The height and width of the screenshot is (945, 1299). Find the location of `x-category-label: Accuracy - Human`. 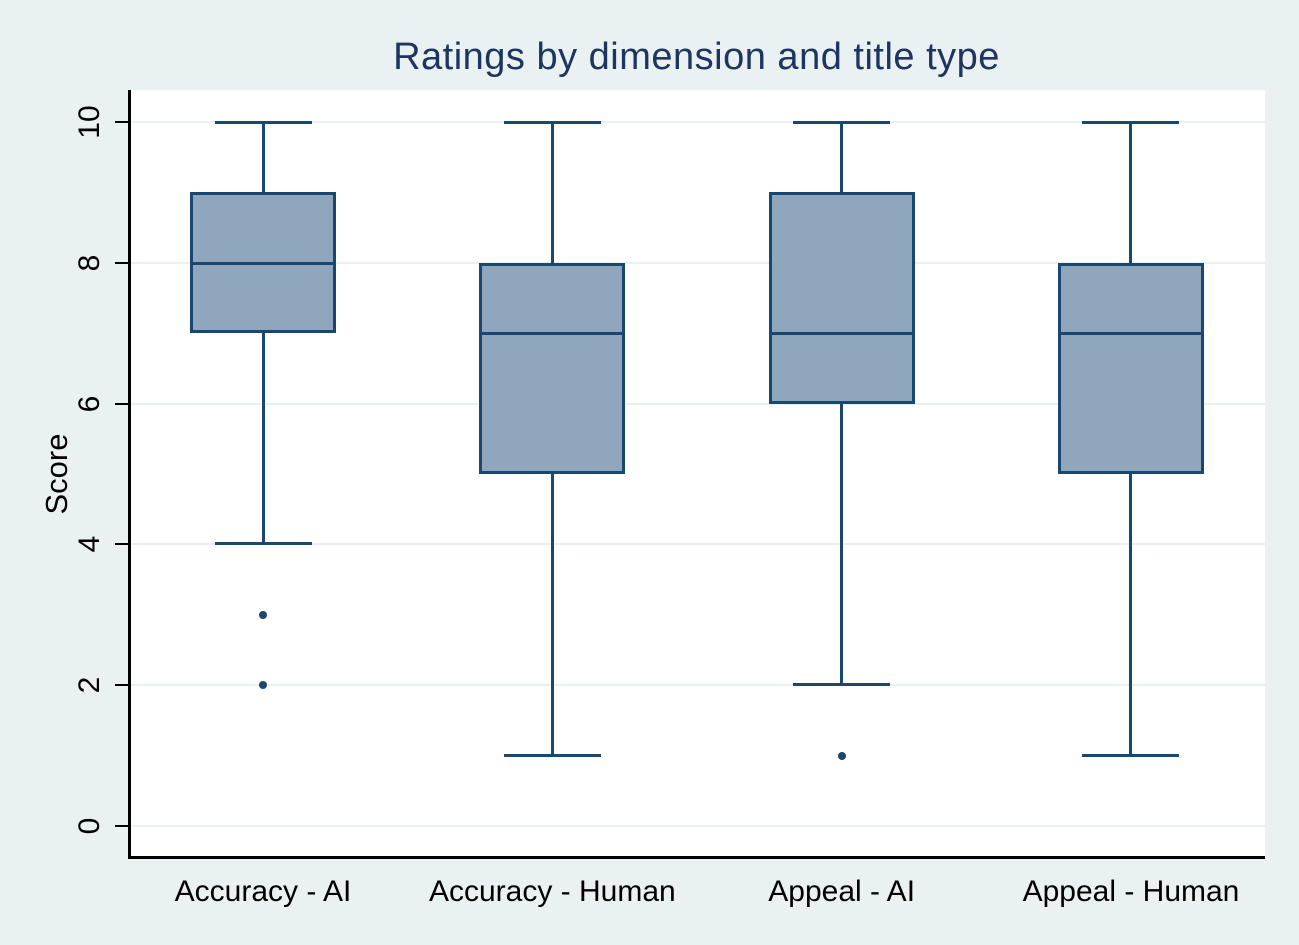

x-category-label: Accuracy - Human is located at coordinates (552, 891).